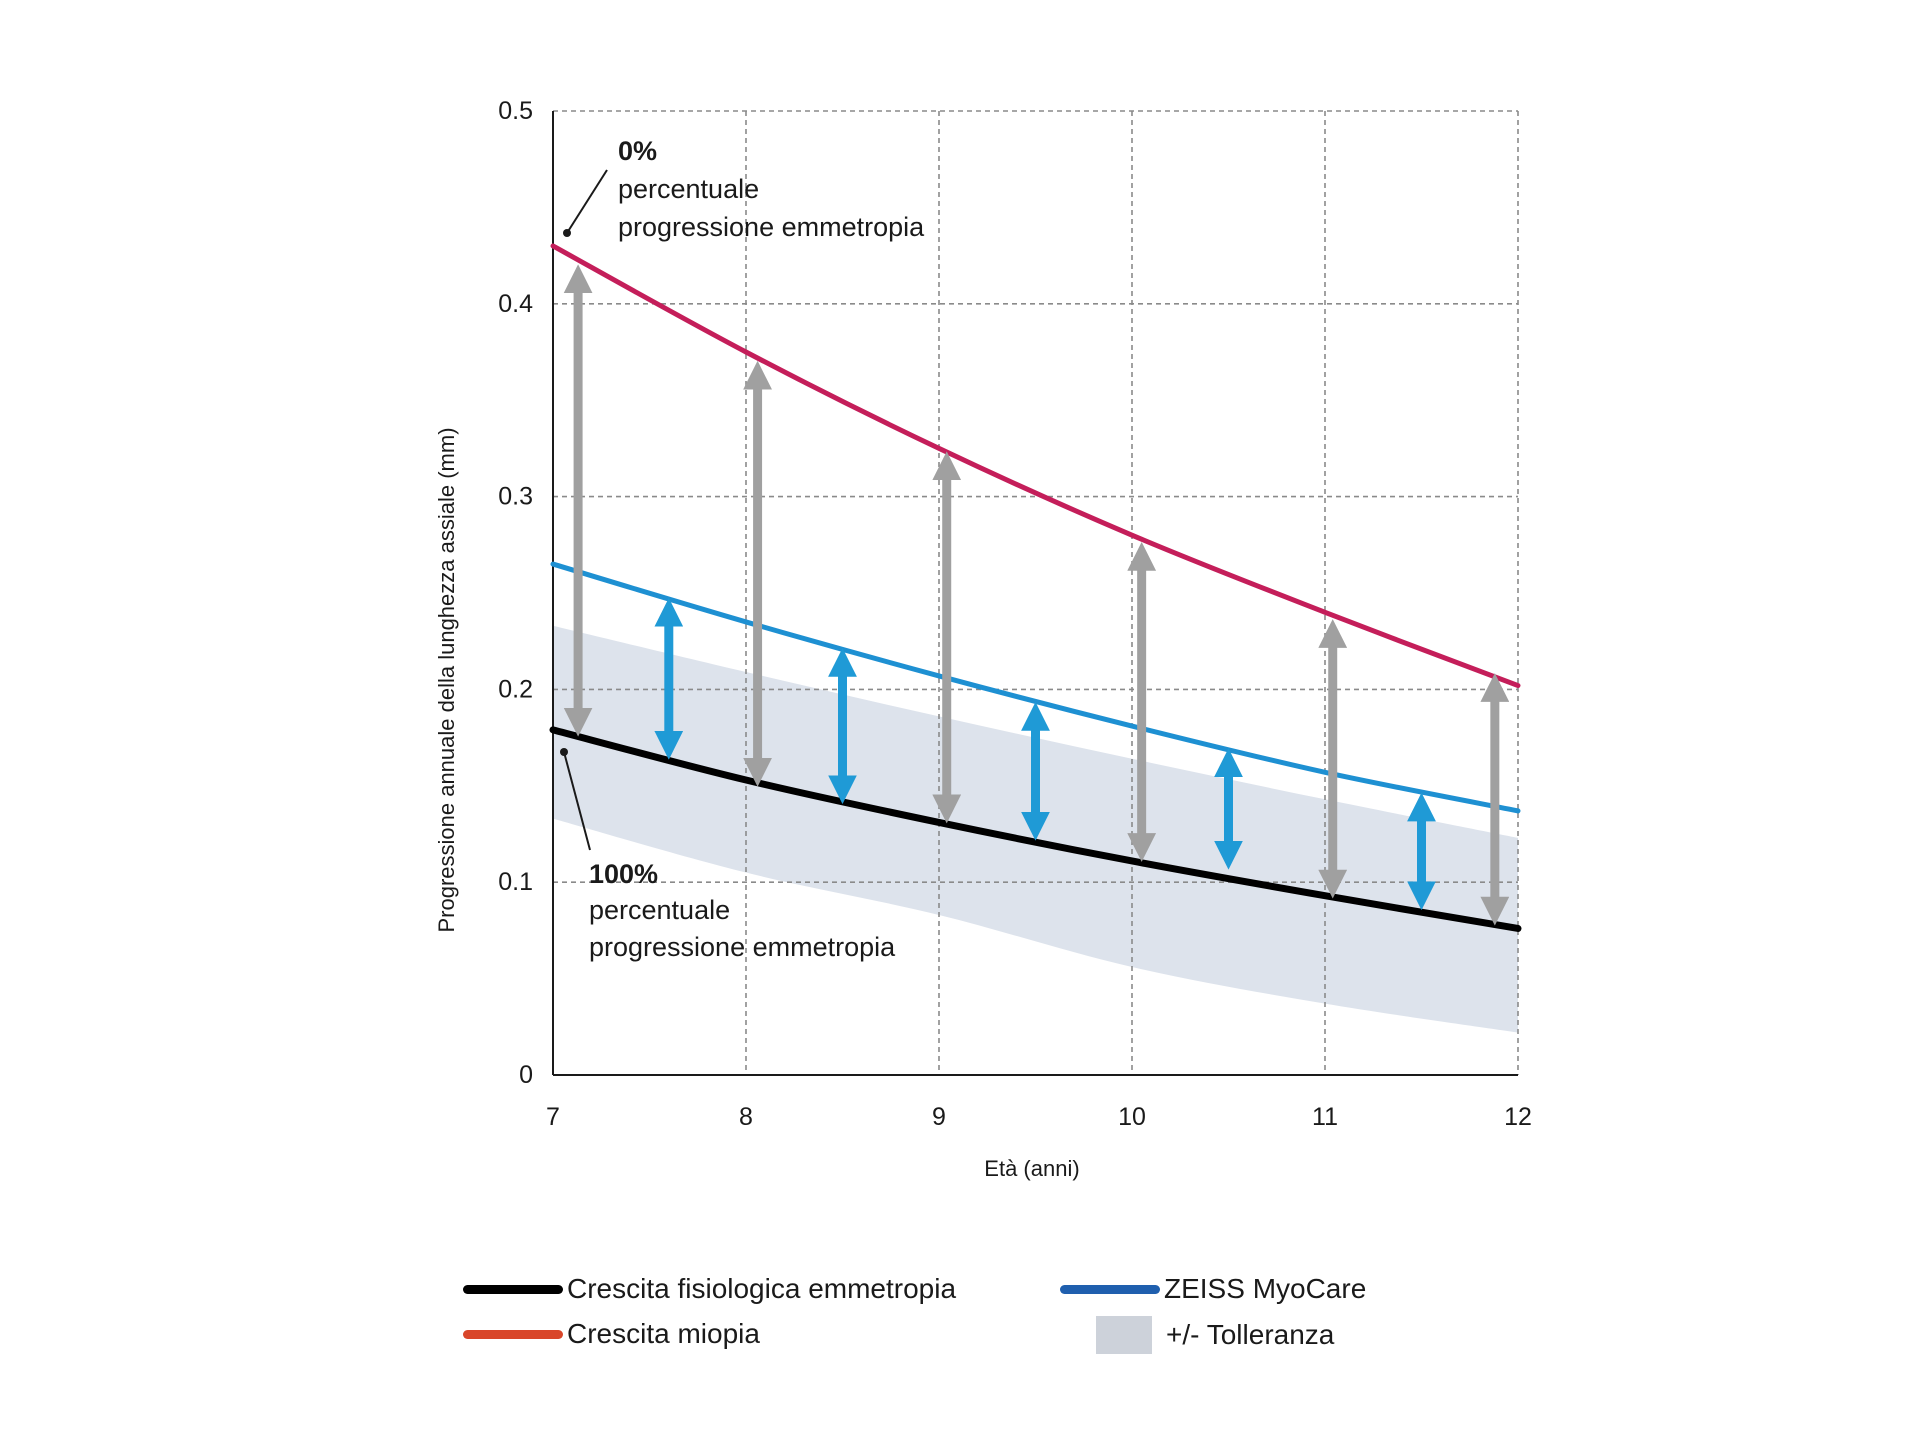  Describe the element at coordinates (742, 947) in the screenshot. I see `annotation-100-line2: progressione emmetropia` at that location.